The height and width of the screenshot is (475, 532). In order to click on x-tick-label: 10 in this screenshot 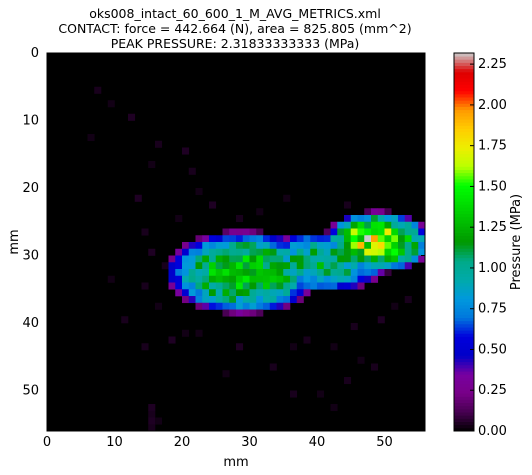, I will do `click(114, 442)`.